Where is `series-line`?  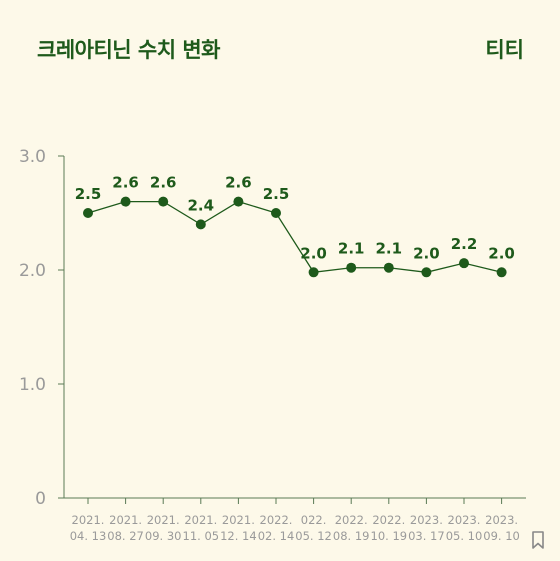
series-line is located at coordinates (294, 236).